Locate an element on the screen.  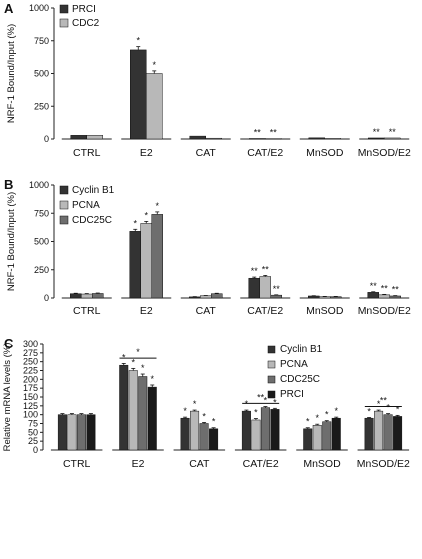
panel-b-category-label: E2 is located at coordinates (146, 311).